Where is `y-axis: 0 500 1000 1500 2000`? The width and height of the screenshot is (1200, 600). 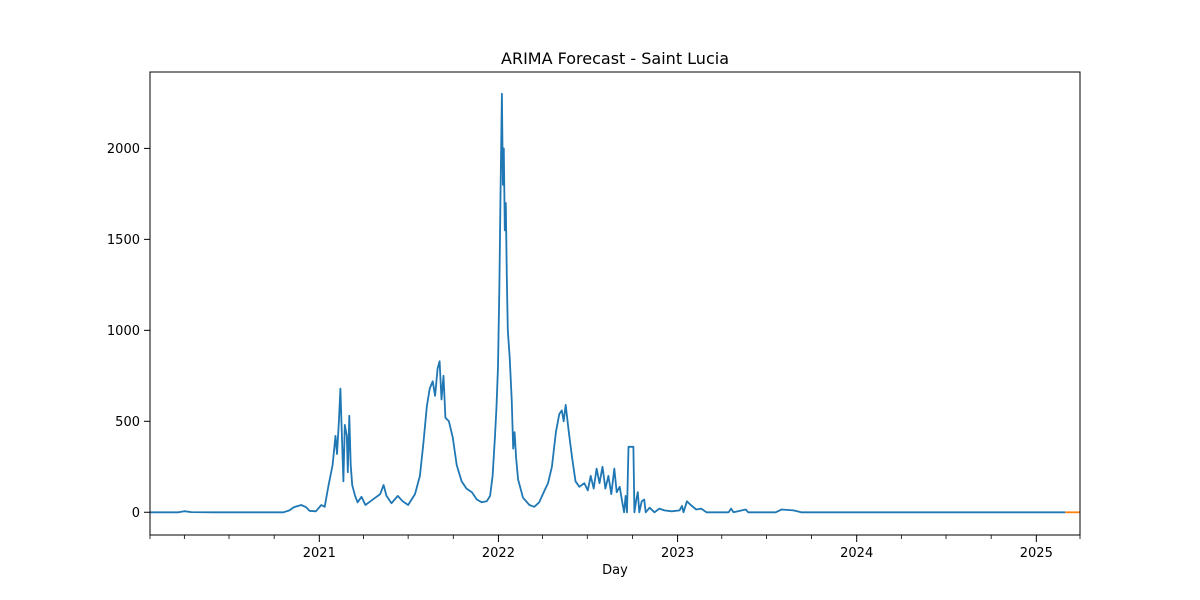
y-axis: 0 500 1000 1500 2000 is located at coordinates (128, 331).